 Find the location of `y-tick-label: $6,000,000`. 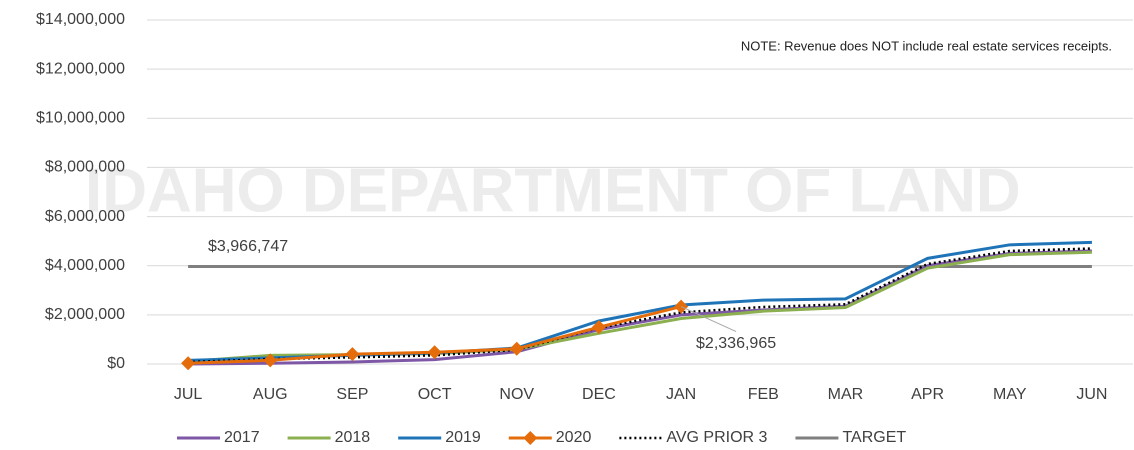

y-tick-label: $6,000,000 is located at coordinates (85, 216).